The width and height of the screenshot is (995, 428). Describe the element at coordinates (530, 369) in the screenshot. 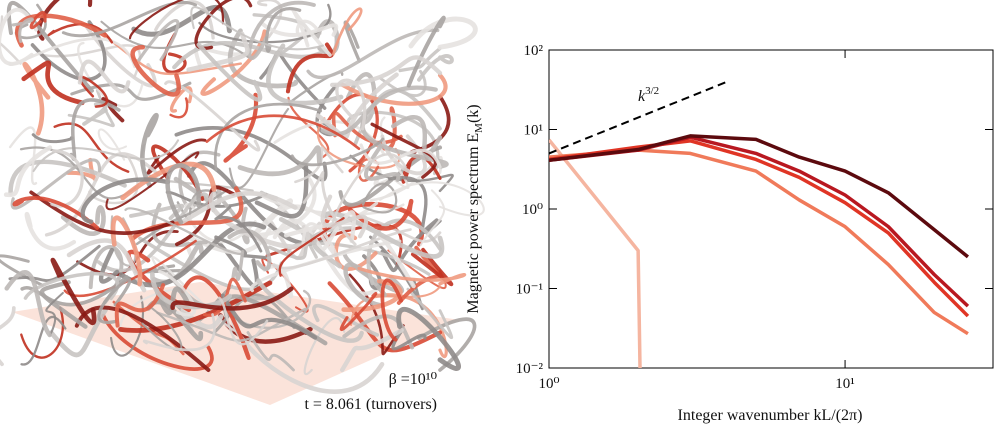

I see `y-tick-label: 10⁻²` at that location.